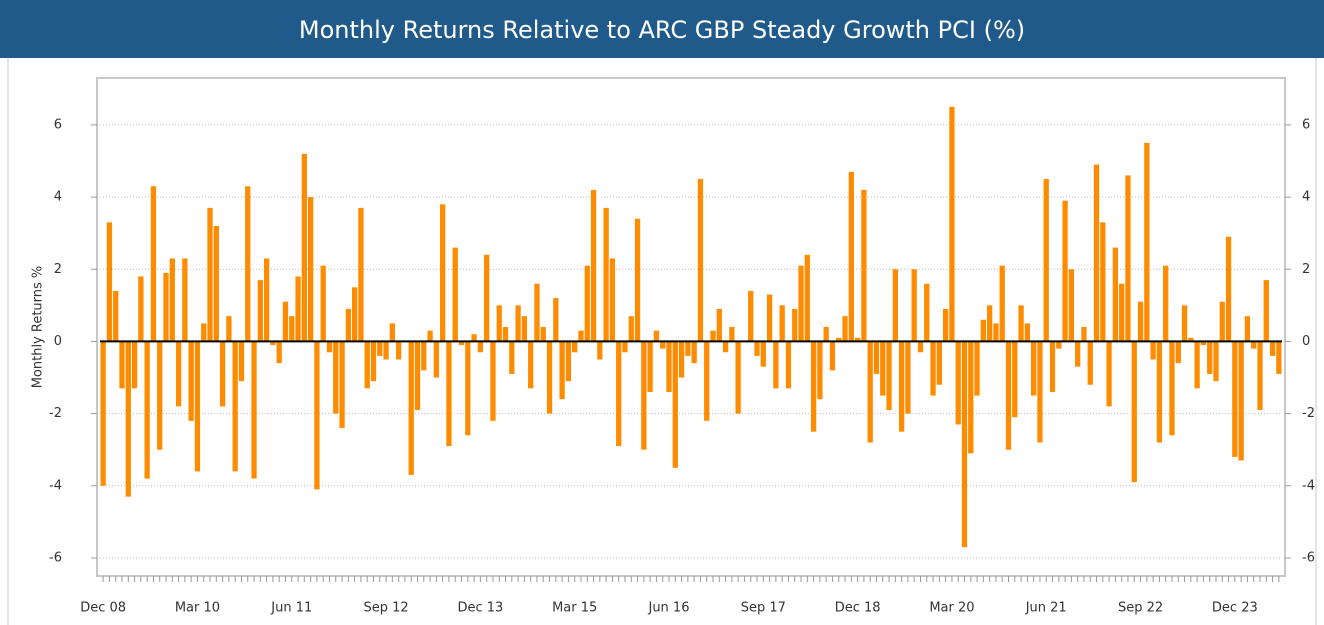 The height and width of the screenshot is (625, 1324). I want to click on y-tick-label: -6, so click(55, 557).